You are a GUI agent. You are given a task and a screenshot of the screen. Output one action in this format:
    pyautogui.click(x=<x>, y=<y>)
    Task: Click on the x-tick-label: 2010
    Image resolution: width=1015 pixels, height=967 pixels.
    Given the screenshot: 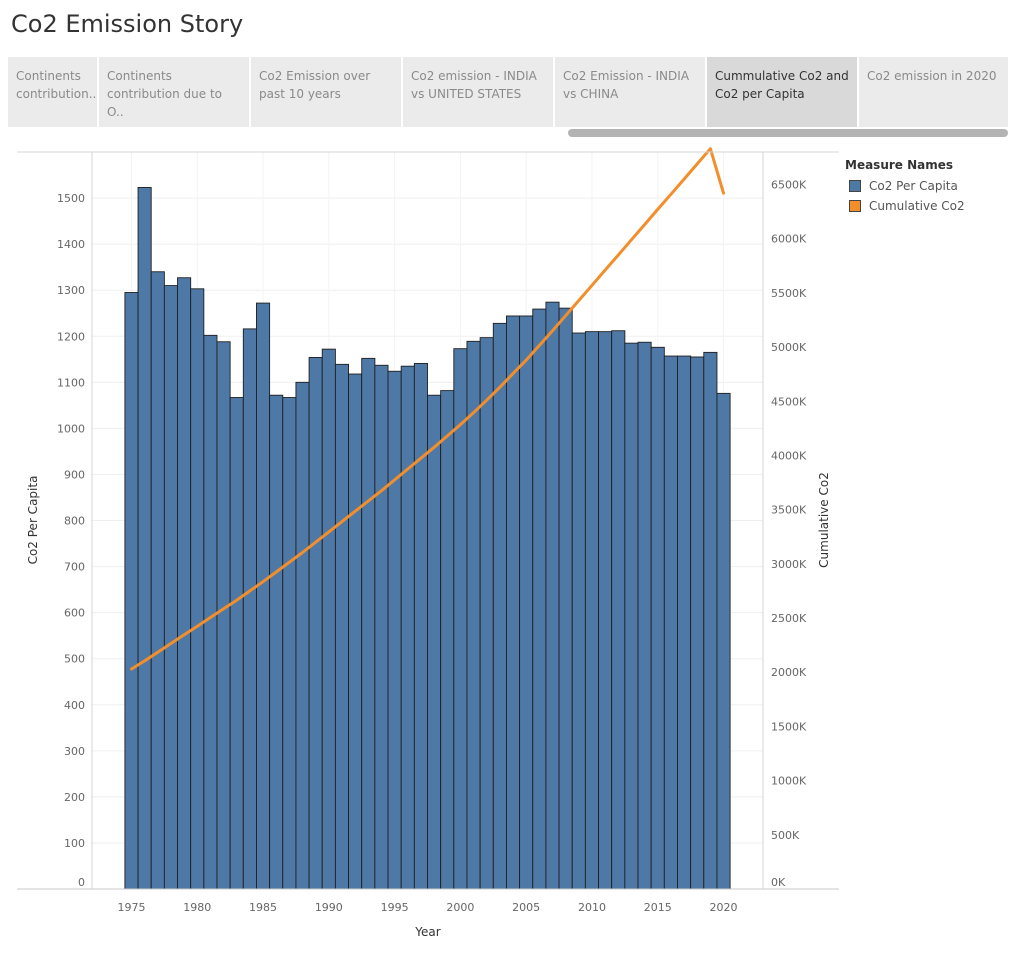 What is the action you would take?
    pyautogui.click(x=592, y=907)
    